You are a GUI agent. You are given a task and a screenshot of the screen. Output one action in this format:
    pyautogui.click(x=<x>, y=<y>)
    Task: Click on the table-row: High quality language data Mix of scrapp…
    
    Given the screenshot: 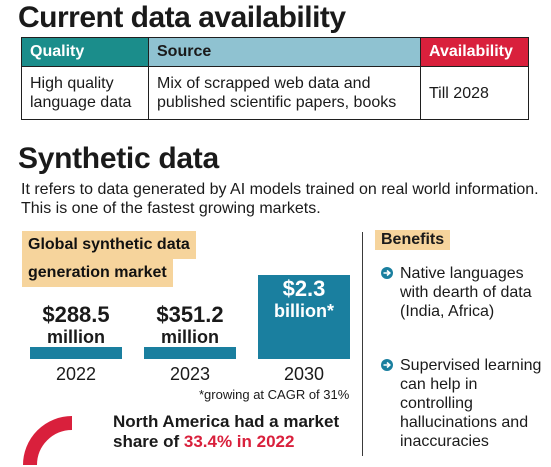 What is the action you would take?
    pyautogui.click(x=275, y=93)
    